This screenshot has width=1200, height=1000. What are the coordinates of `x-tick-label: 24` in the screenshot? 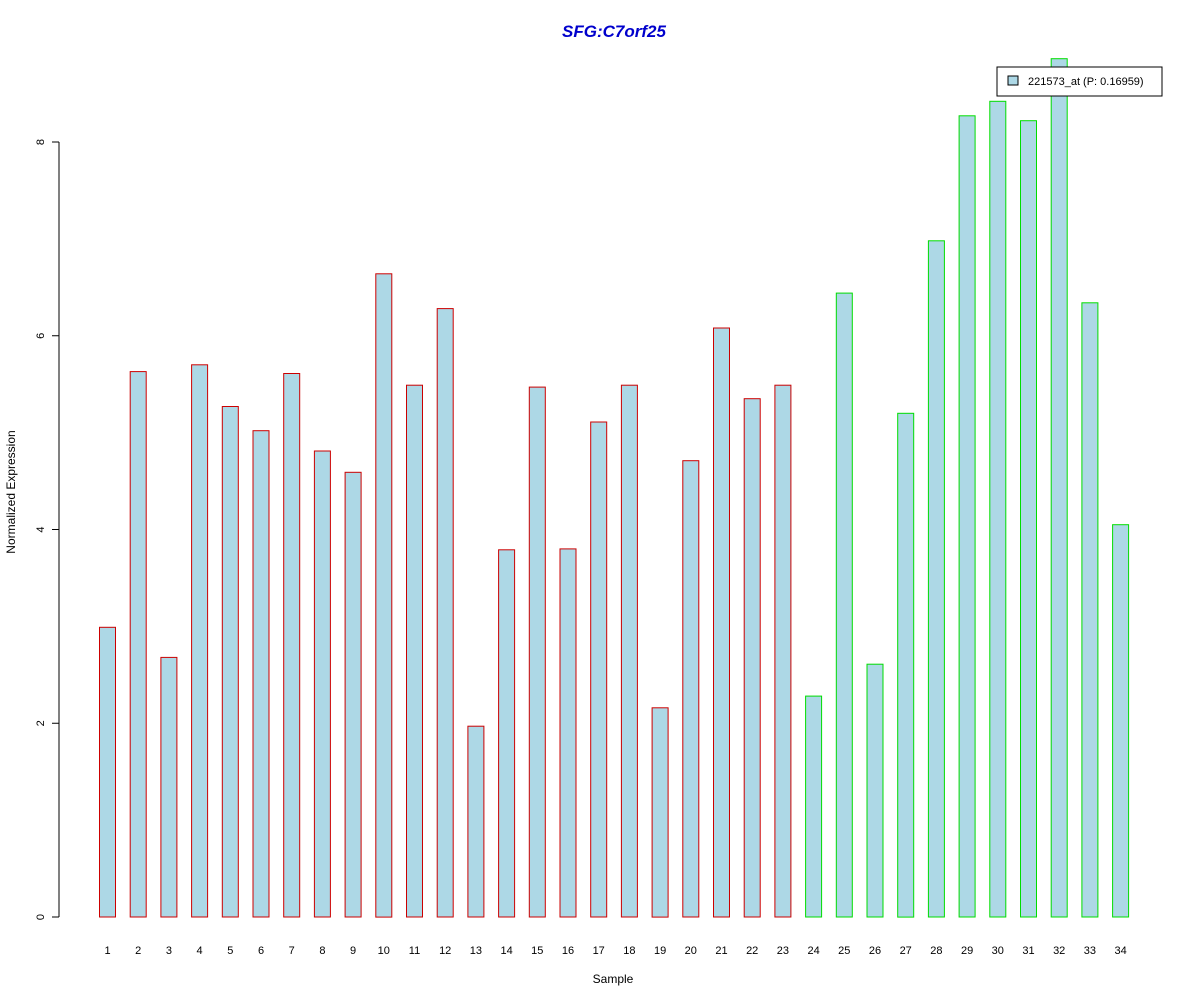 It's located at (813, 951).